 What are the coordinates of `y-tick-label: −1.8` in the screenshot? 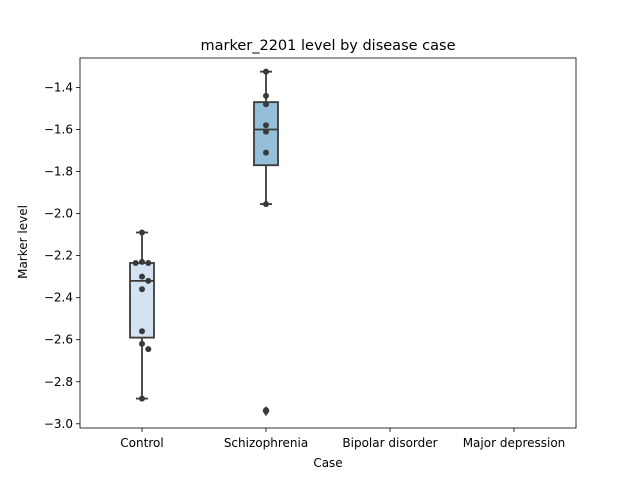 It's located at (58, 172).